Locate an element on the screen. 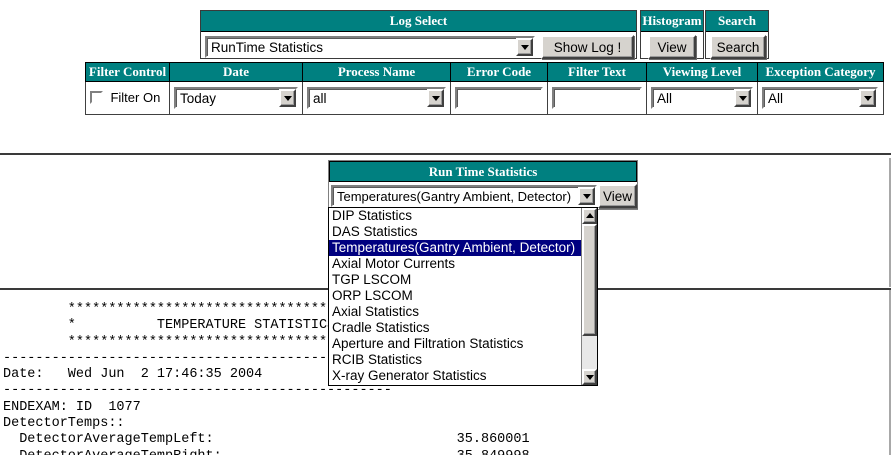 This screenshot has height=455, width=891. filter-text-cell is located at coordinates (597, 98).